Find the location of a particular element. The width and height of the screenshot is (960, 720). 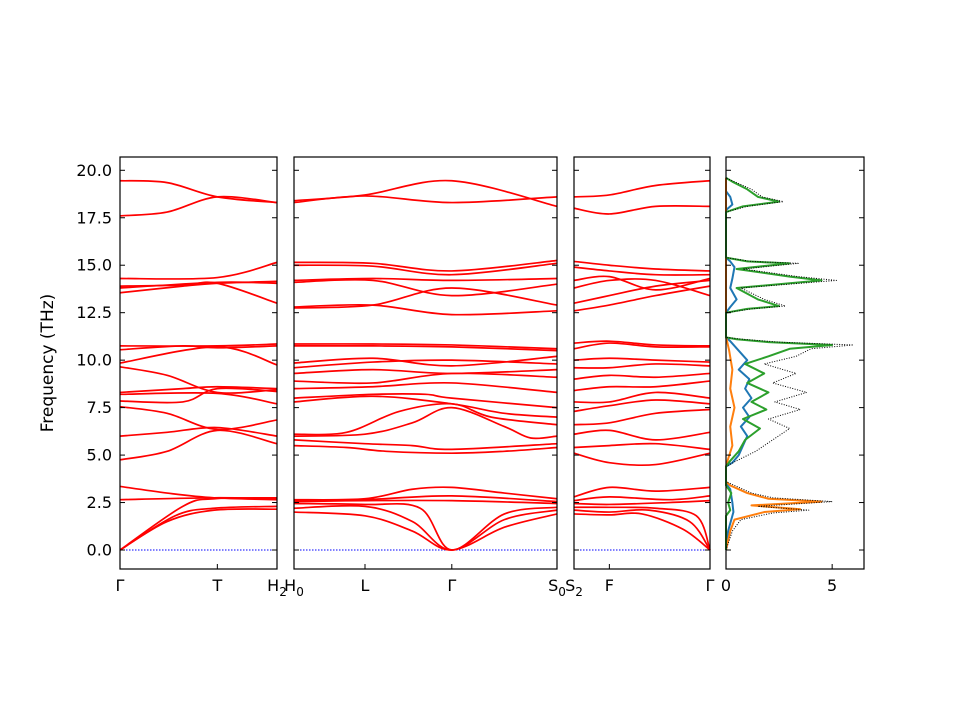

y-axis-label: Frequency (THz) is located at coordinates (48, 363).